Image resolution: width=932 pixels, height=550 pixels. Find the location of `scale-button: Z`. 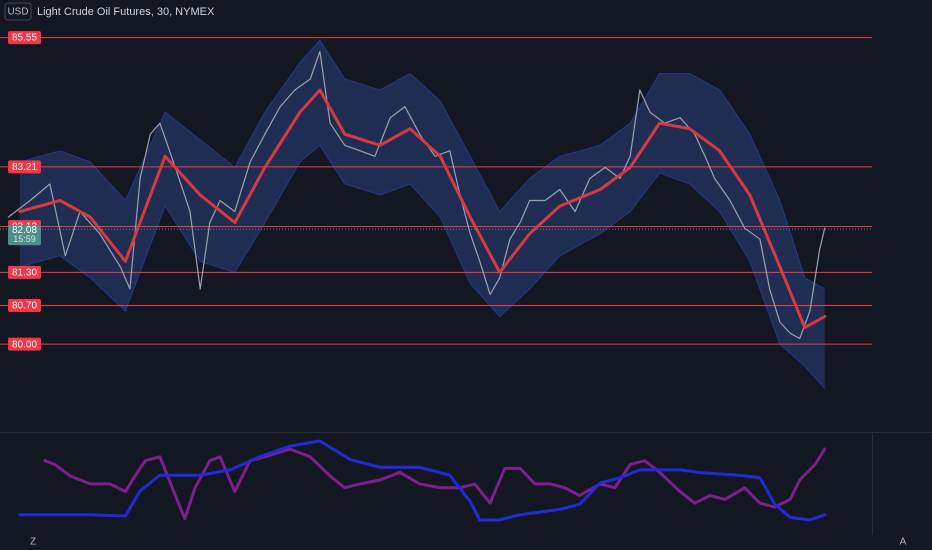

scale-button: Z is located at coordinates (33, 542).